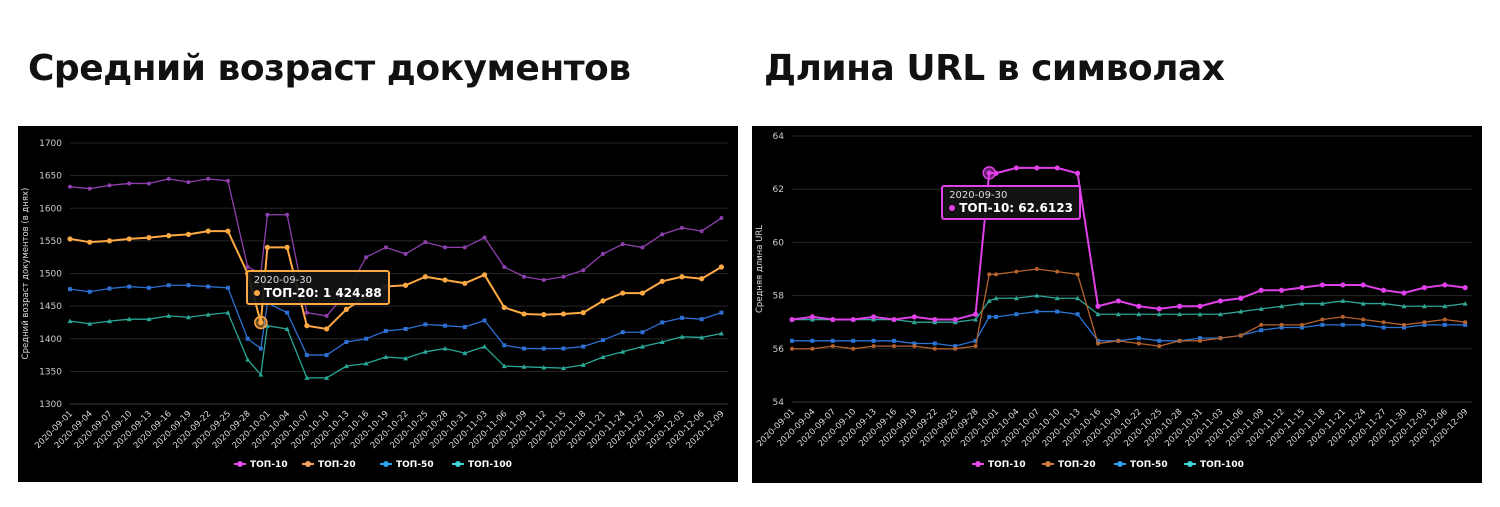 The image size is (1500, 507). Describe the element at coordinates (329, 68) in the screenshot. I see `left-slide-title: Средний возраст документов` at that location.